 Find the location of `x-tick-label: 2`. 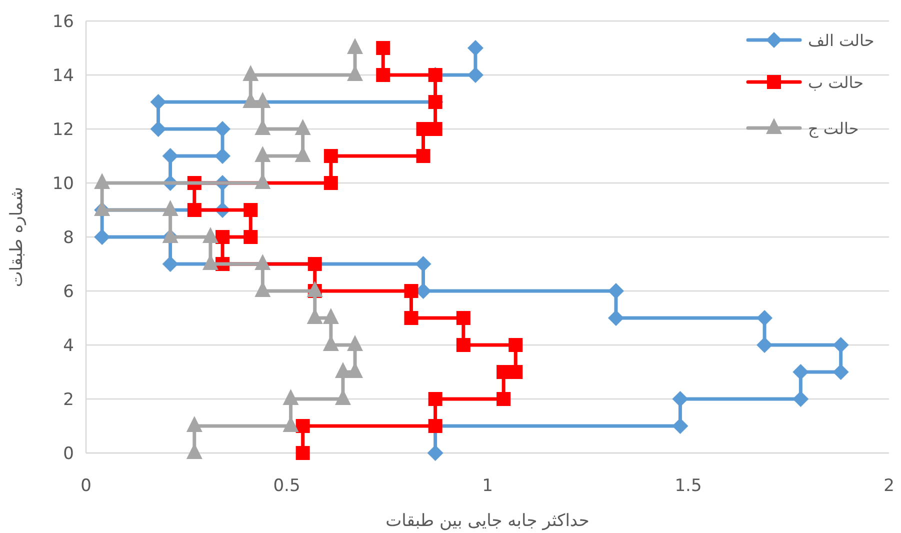

x-tick-label: 2 is located at coordinates (889, 486).